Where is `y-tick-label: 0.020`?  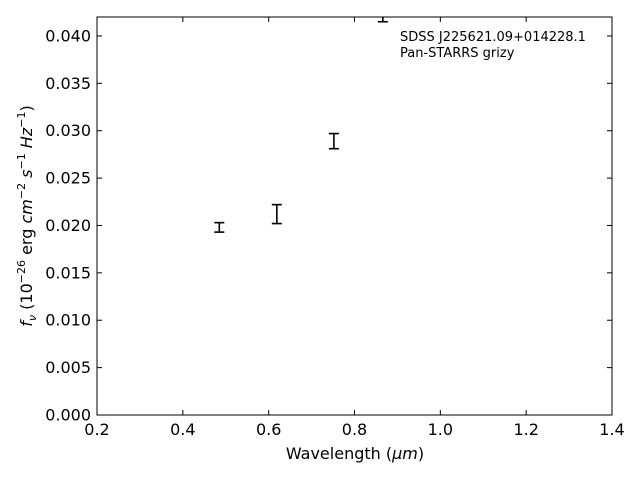 y-tick-label: 0.020 is located at coordinates (68, 225).